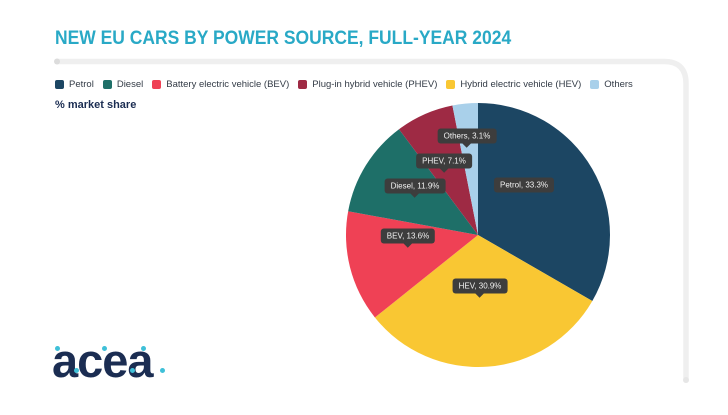  I want to click on legend-swatch-diesel, so click(107, 84).